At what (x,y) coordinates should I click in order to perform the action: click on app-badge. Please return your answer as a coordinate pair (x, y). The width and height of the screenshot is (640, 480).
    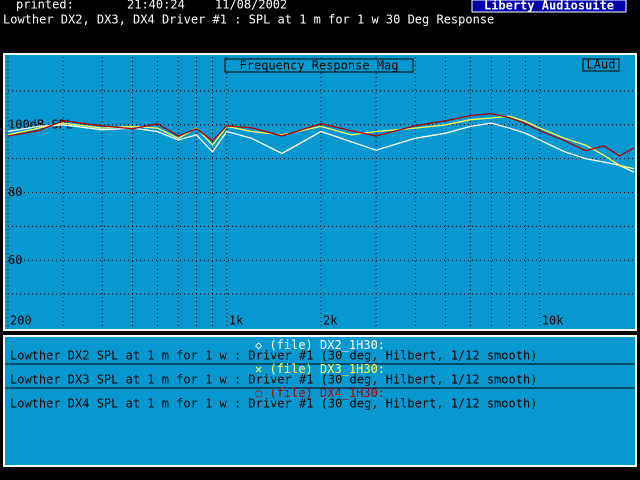
    Looking at the image, I should click on (549, 6).